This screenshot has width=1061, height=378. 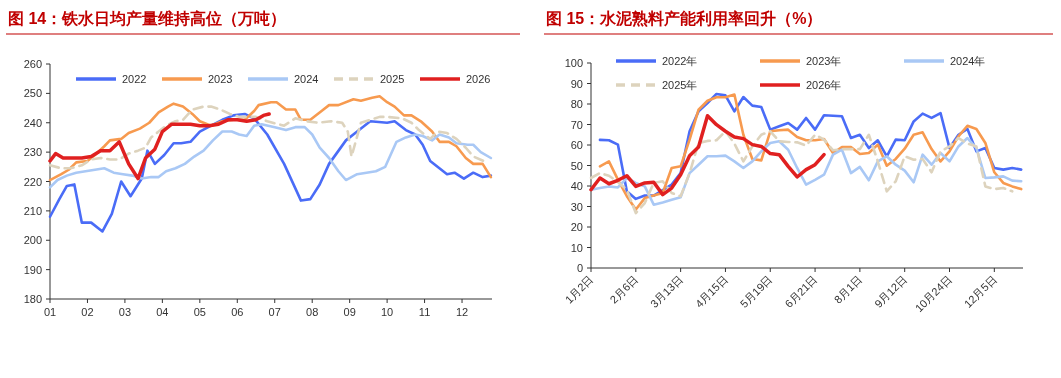 I want to click on legend-label: 2023年, so click(x=824, y=61).